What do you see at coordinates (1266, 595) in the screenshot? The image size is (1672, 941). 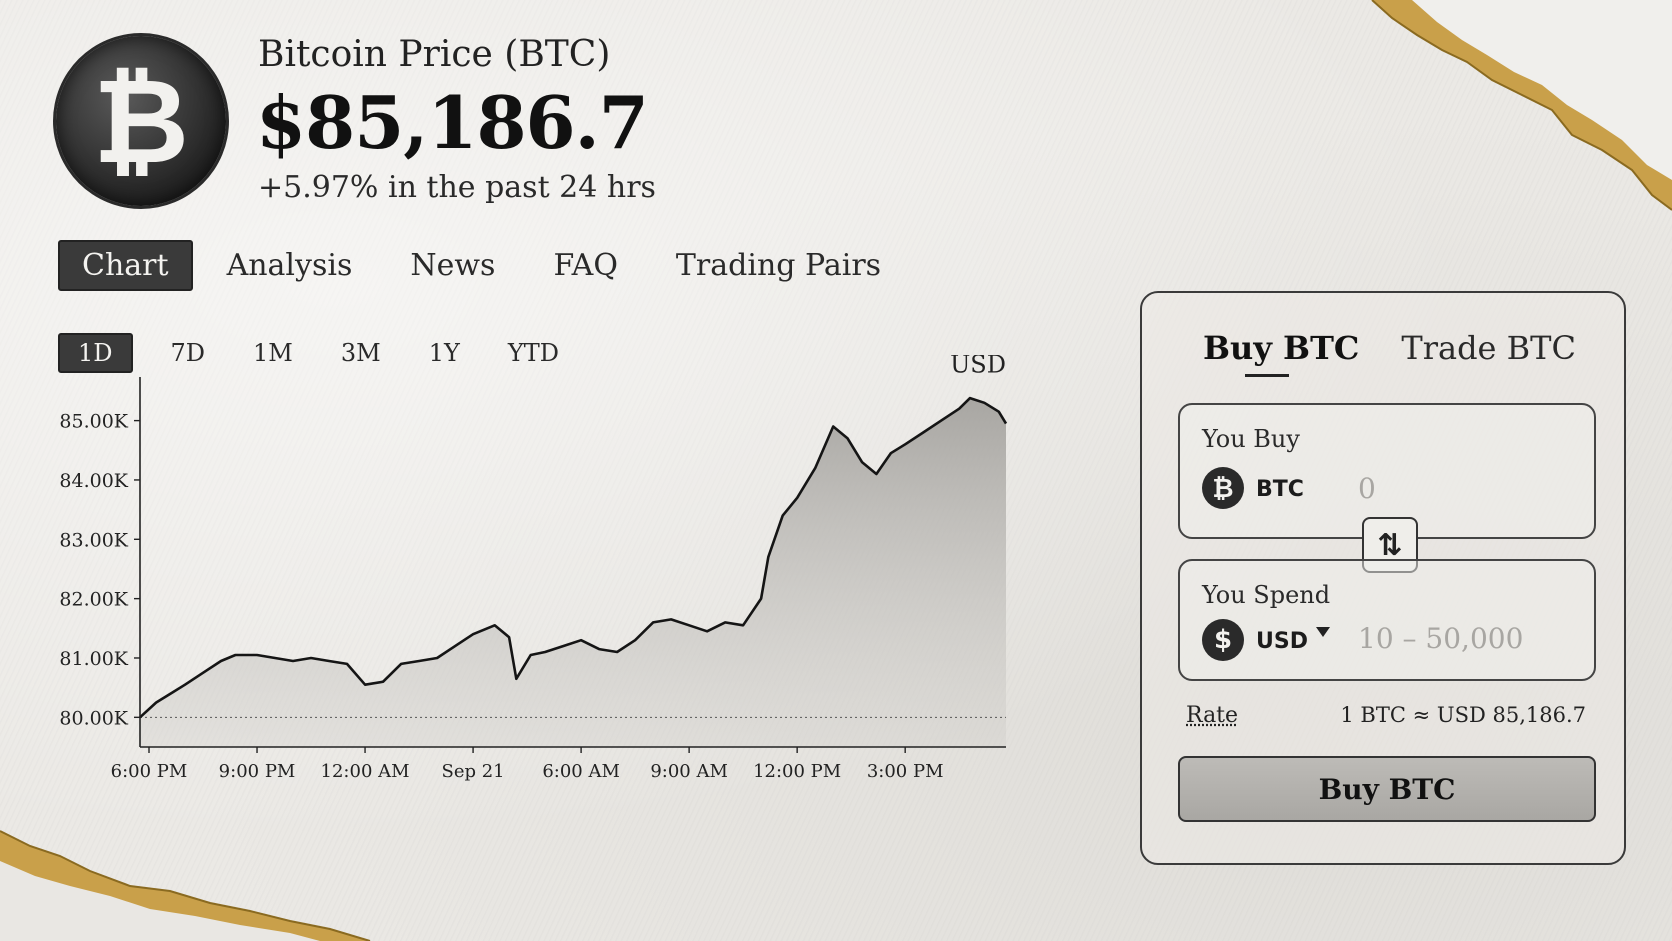 I see `you-spend-label: You Spend` at bounding box center [1266, 595].